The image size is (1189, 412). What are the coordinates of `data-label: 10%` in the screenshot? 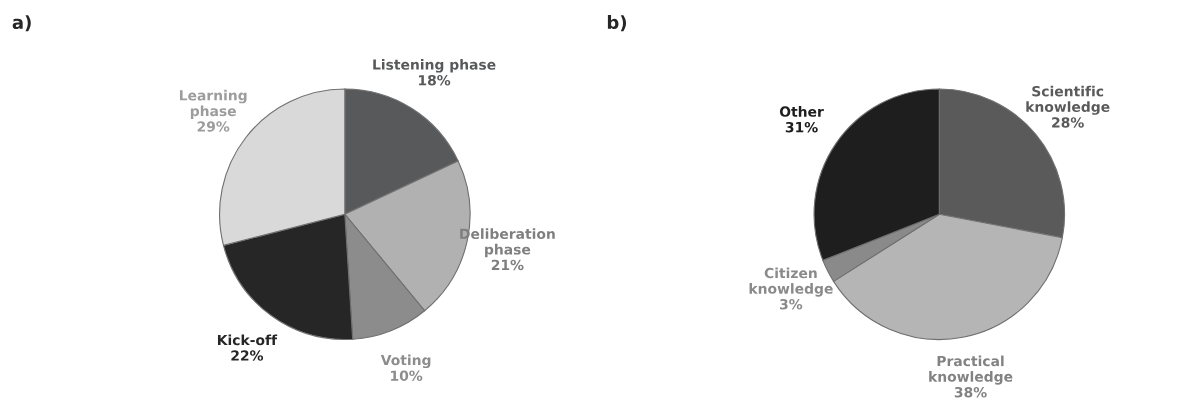 It's located at (407, 375).